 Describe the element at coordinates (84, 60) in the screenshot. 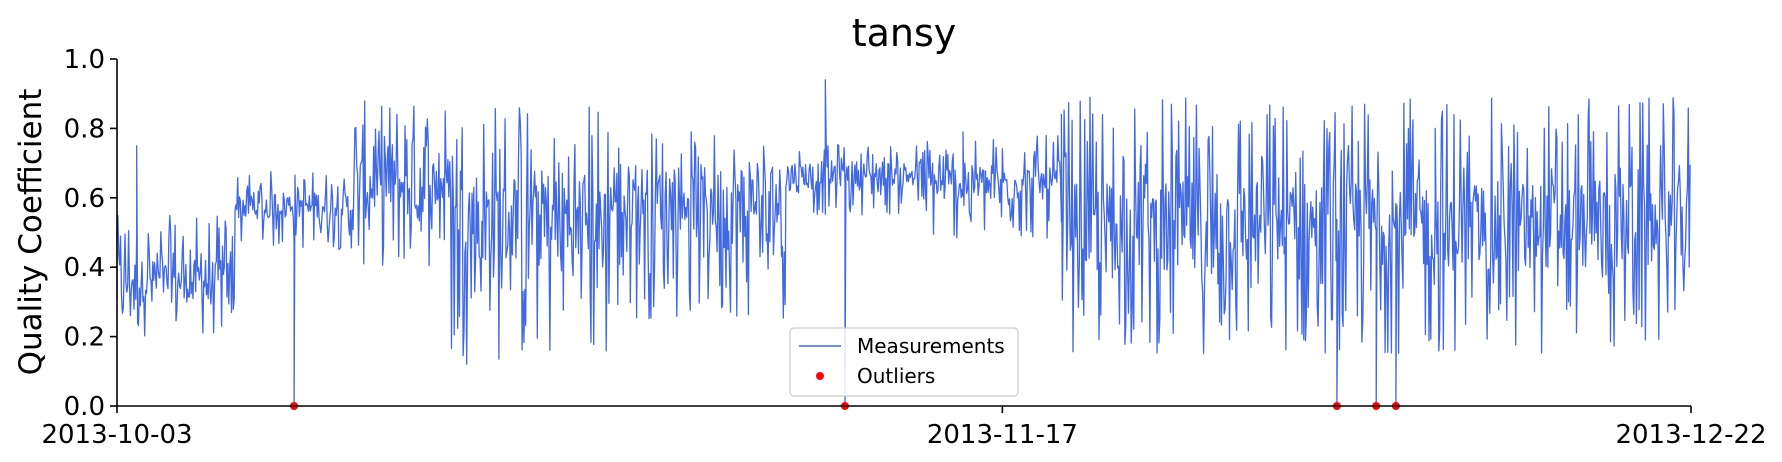

I see `y-tick-label: 1.0` at that location.